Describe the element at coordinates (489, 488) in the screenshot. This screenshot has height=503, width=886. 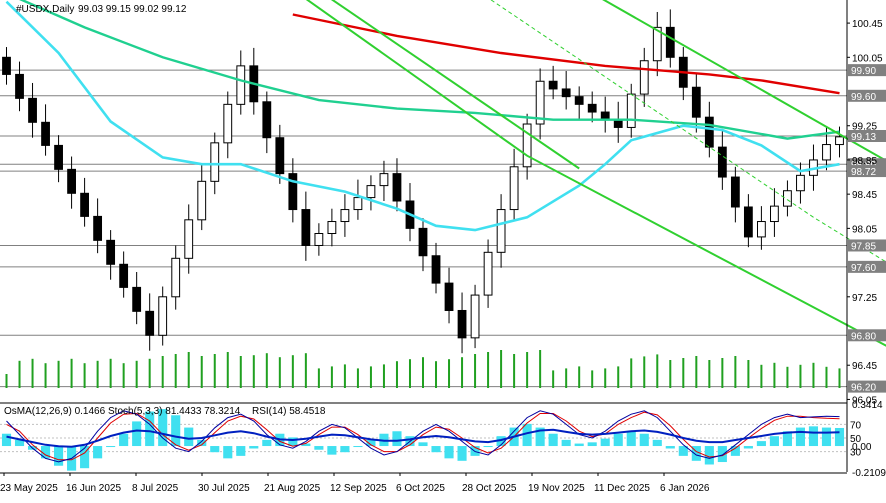
I see `x-tick-label-7: 28 Oct 2025` at that location.